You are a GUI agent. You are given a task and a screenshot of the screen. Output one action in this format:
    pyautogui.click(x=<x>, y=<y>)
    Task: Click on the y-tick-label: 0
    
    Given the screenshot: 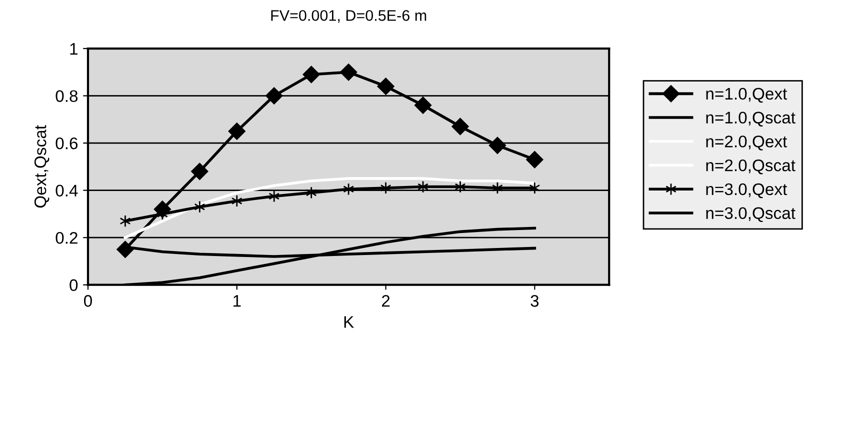 What is the action you would take?
    pyautogui.click(x=74, y=285)
    